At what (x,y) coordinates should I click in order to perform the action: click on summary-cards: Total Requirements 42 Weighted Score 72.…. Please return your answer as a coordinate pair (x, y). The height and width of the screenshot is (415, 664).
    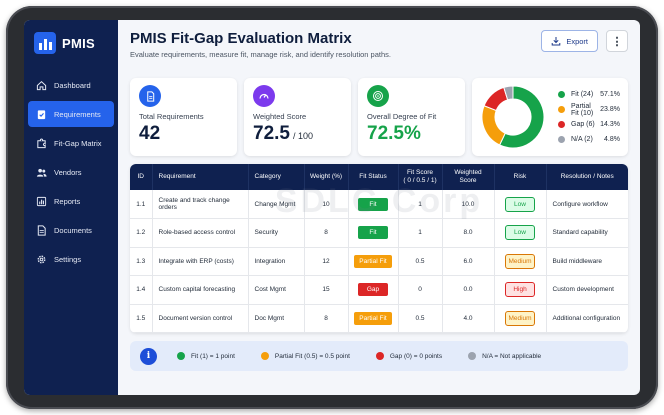
    Looking at the image, I should click on (379, 117).